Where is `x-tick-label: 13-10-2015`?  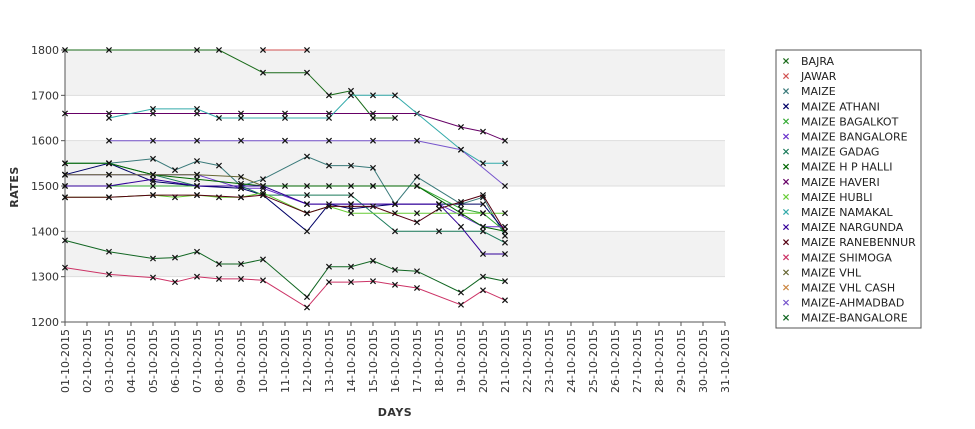
x-tick-label: 13-10-2015 is located at coordinates (329, 361).